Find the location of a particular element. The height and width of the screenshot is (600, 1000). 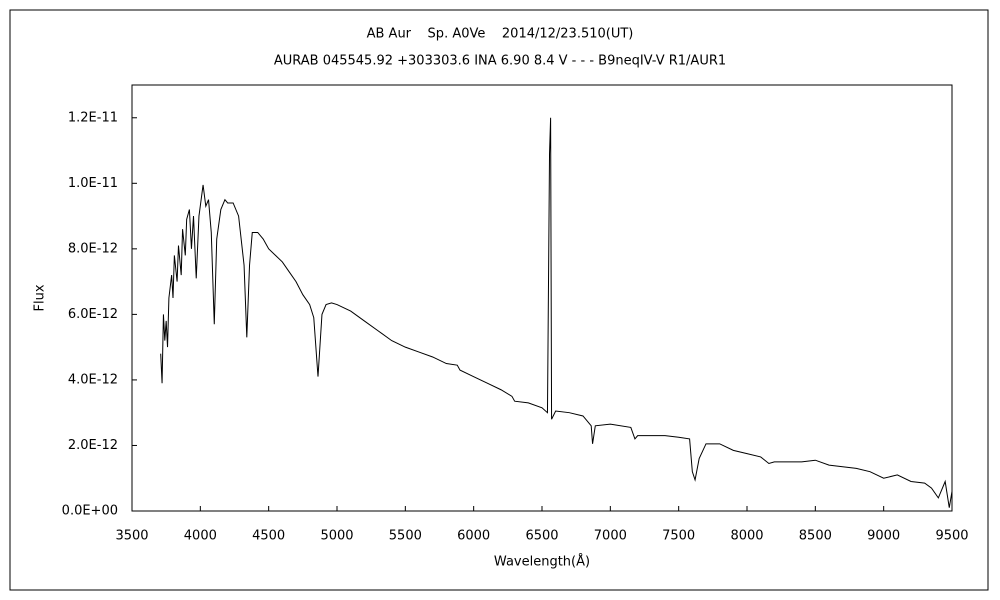

x-tick-label: 5000 is located at coordinates (336, 536).